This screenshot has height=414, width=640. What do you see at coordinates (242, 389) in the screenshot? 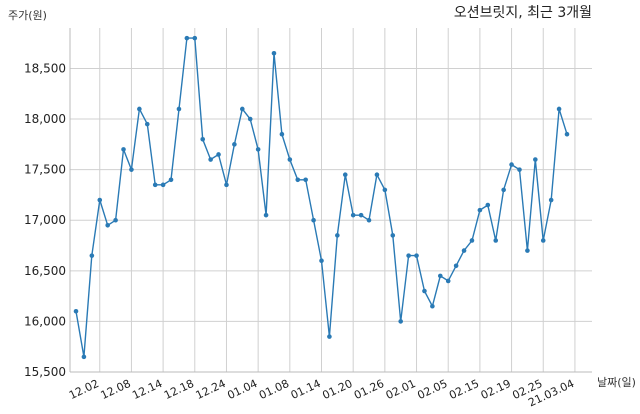
I see `x-tick-label: 01.04` at bounding box center [242, 389].